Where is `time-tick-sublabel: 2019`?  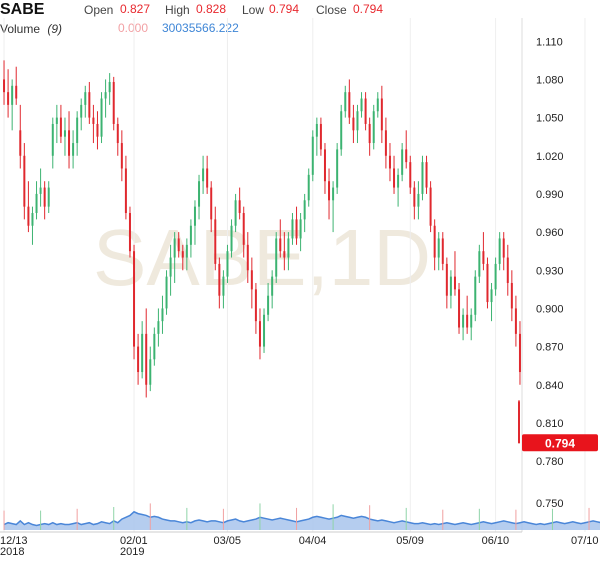
time-tick-sublabel: 2019 is located at coordinates (132, 552).